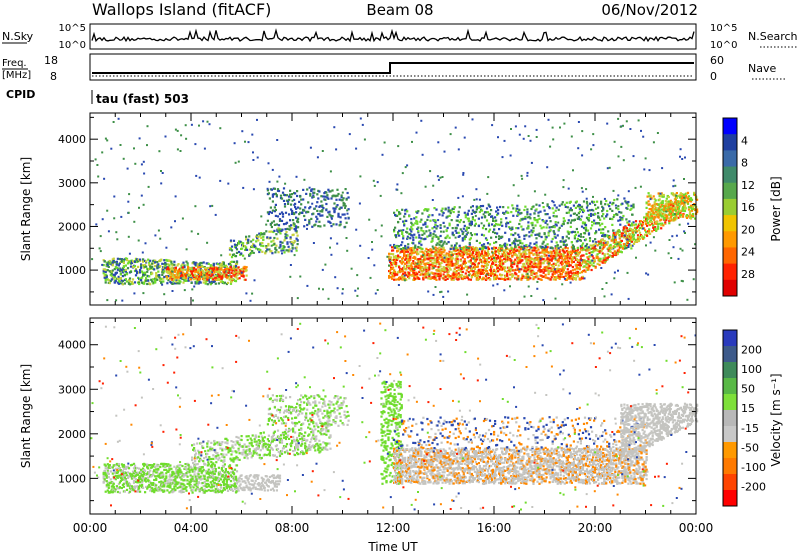 Image resolution: width=800 pixels, height=558 pixels. What do you see at coordinates (393, 35) in the screenshot?
I see `nsky-line` at bounding box center [393, 35].